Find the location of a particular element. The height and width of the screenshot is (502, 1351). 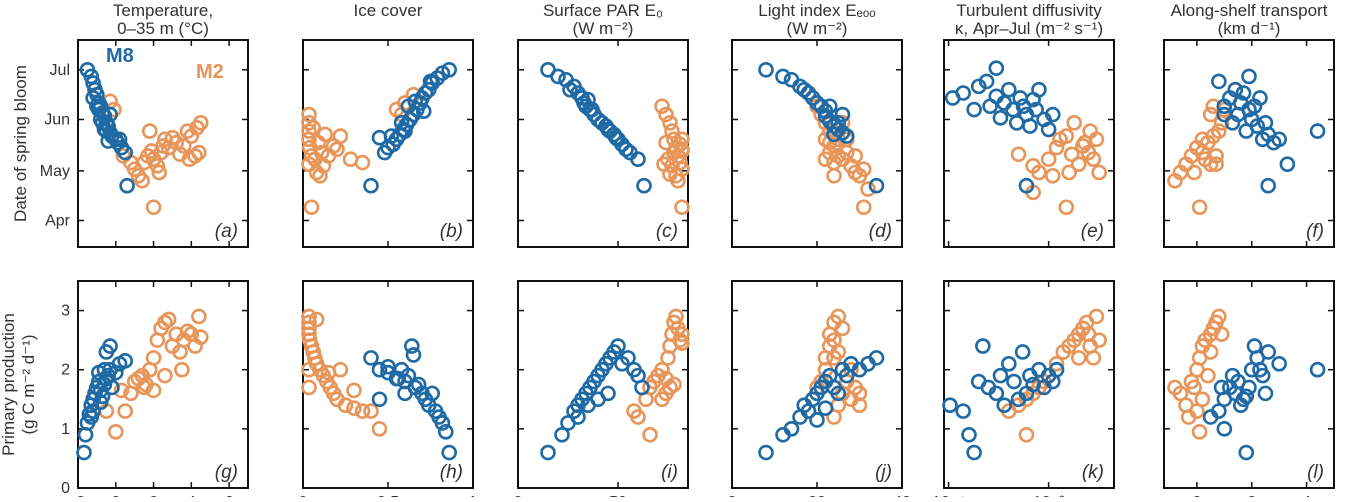

row-label-2-line-1: Primary production is located at coordinates (9, 384).